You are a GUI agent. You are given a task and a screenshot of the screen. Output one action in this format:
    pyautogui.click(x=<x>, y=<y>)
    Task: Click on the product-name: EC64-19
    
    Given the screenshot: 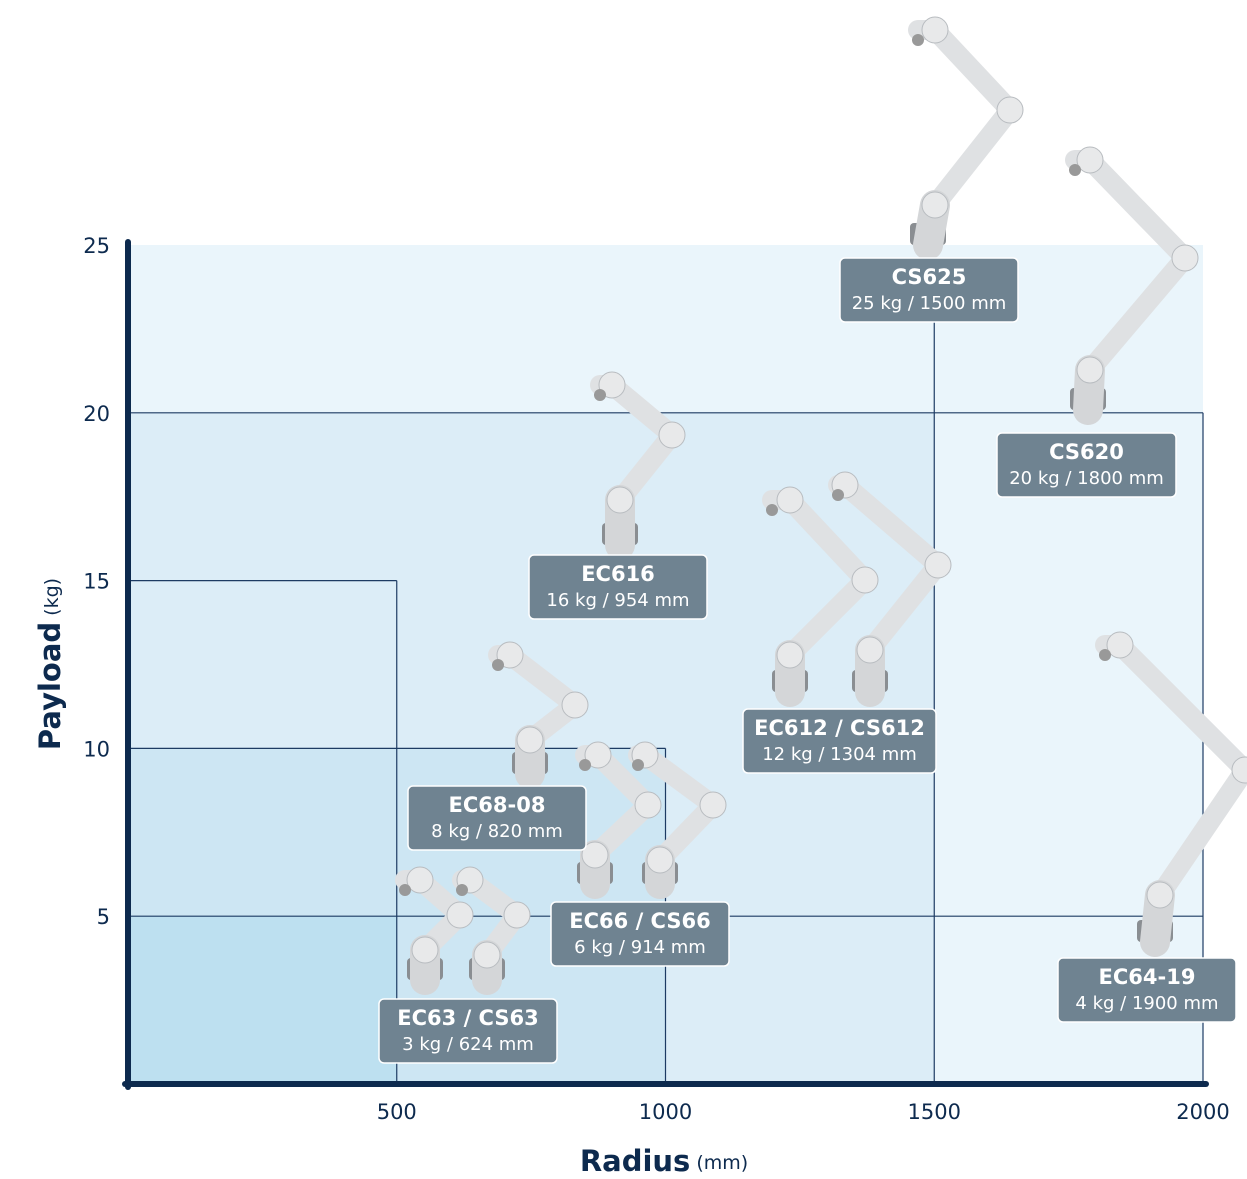 What is the action you would take?
    pyautogui.click(x=1147, y=977)
    